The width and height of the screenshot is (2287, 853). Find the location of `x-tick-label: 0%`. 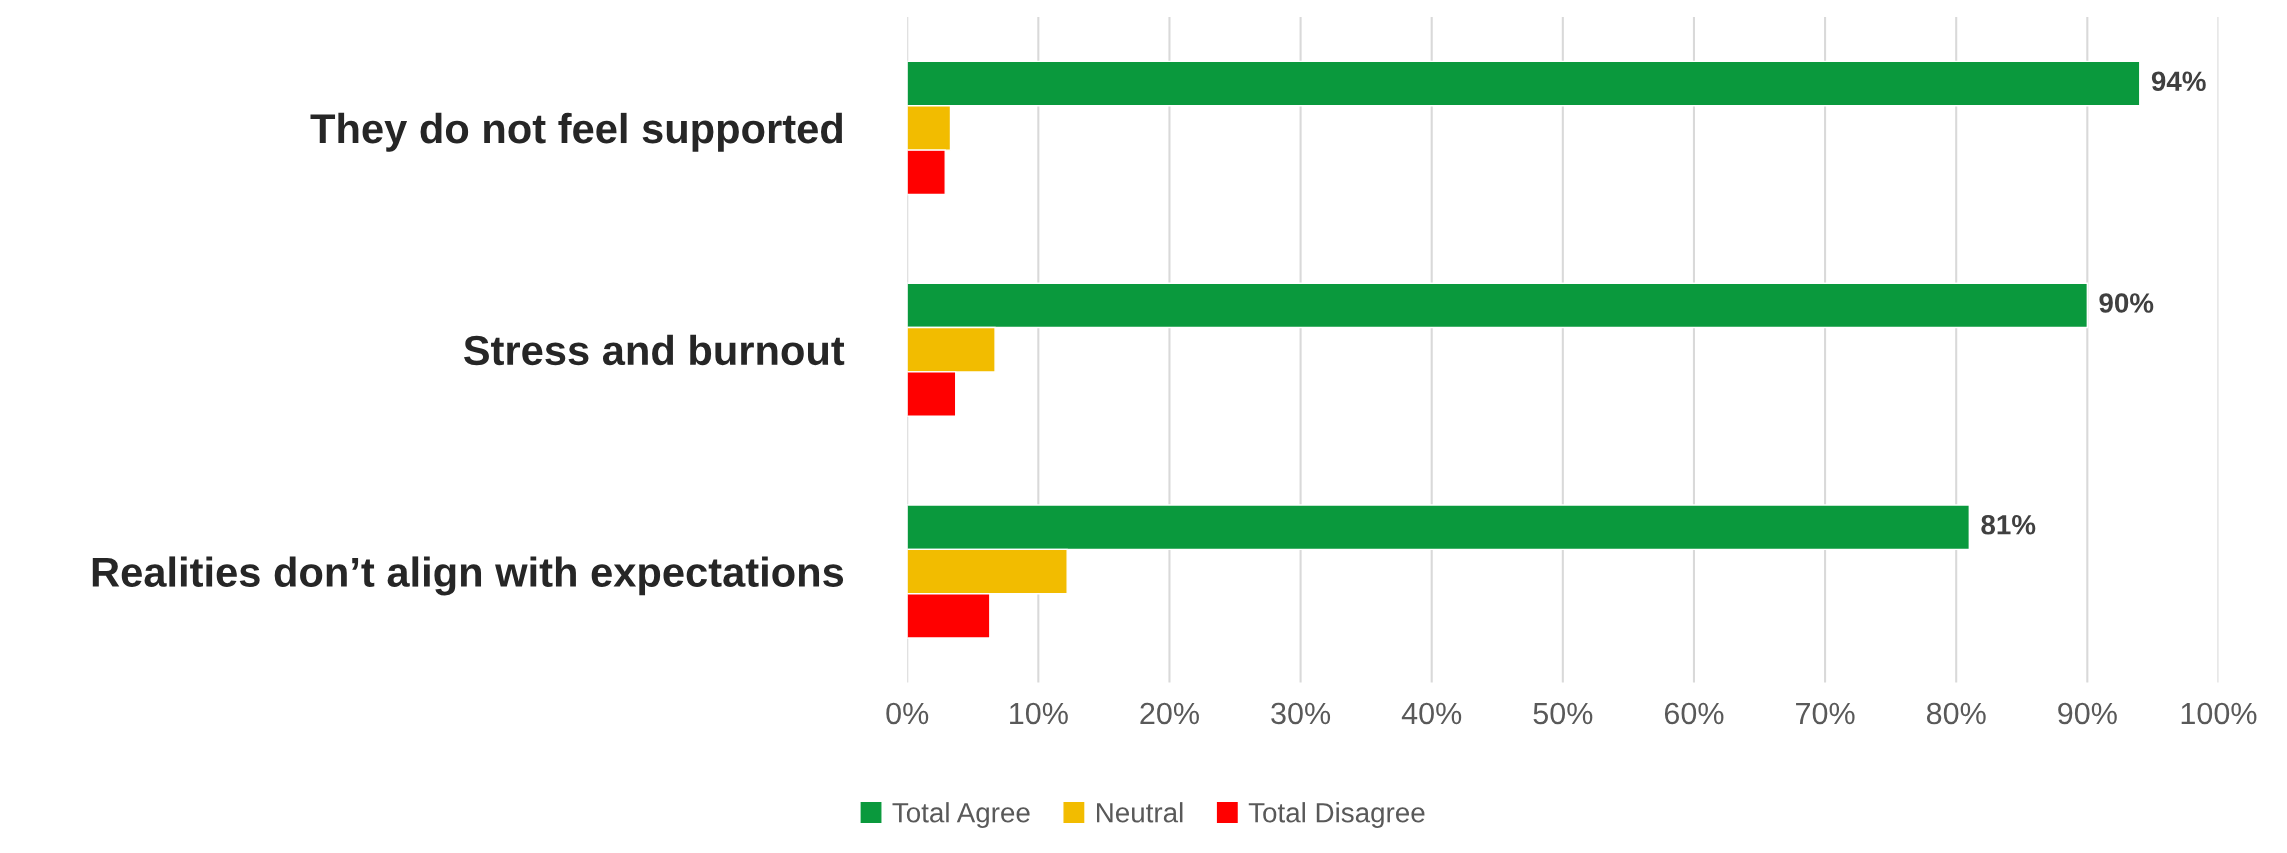

x-tick-label: 0% is located at coordinates (907, 713).